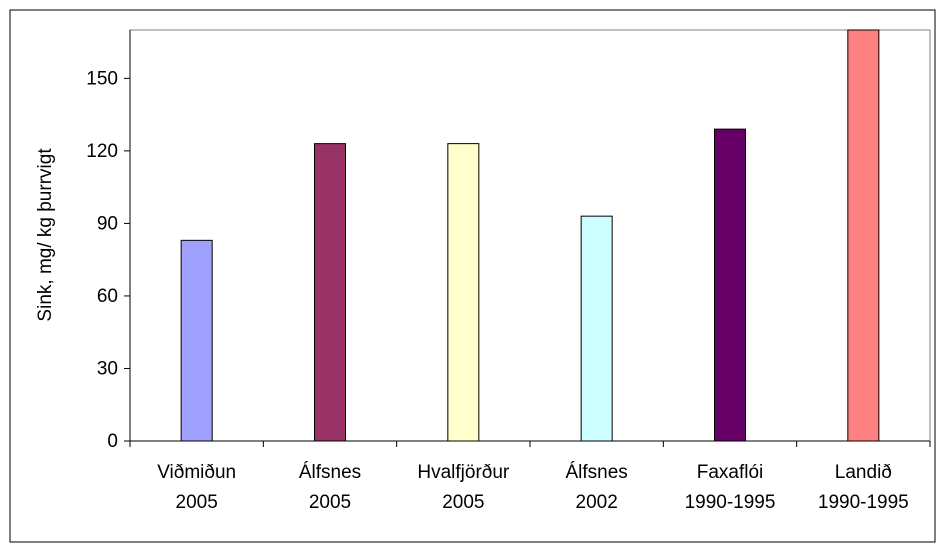 This screenshot has width=939, height=546. Describe the element at coordinates (107, 223) in the screenshot. I see `y-tick-label: 90` at that location.